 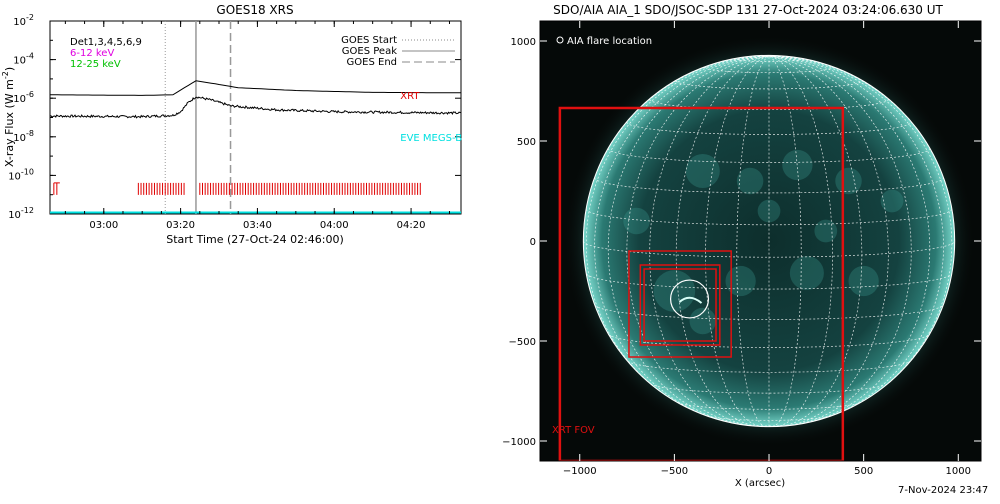 What do you see at coordinates (522, 342) in the screenshot?
I see `y-tick-label: −500` at bounding box center [522, 342].